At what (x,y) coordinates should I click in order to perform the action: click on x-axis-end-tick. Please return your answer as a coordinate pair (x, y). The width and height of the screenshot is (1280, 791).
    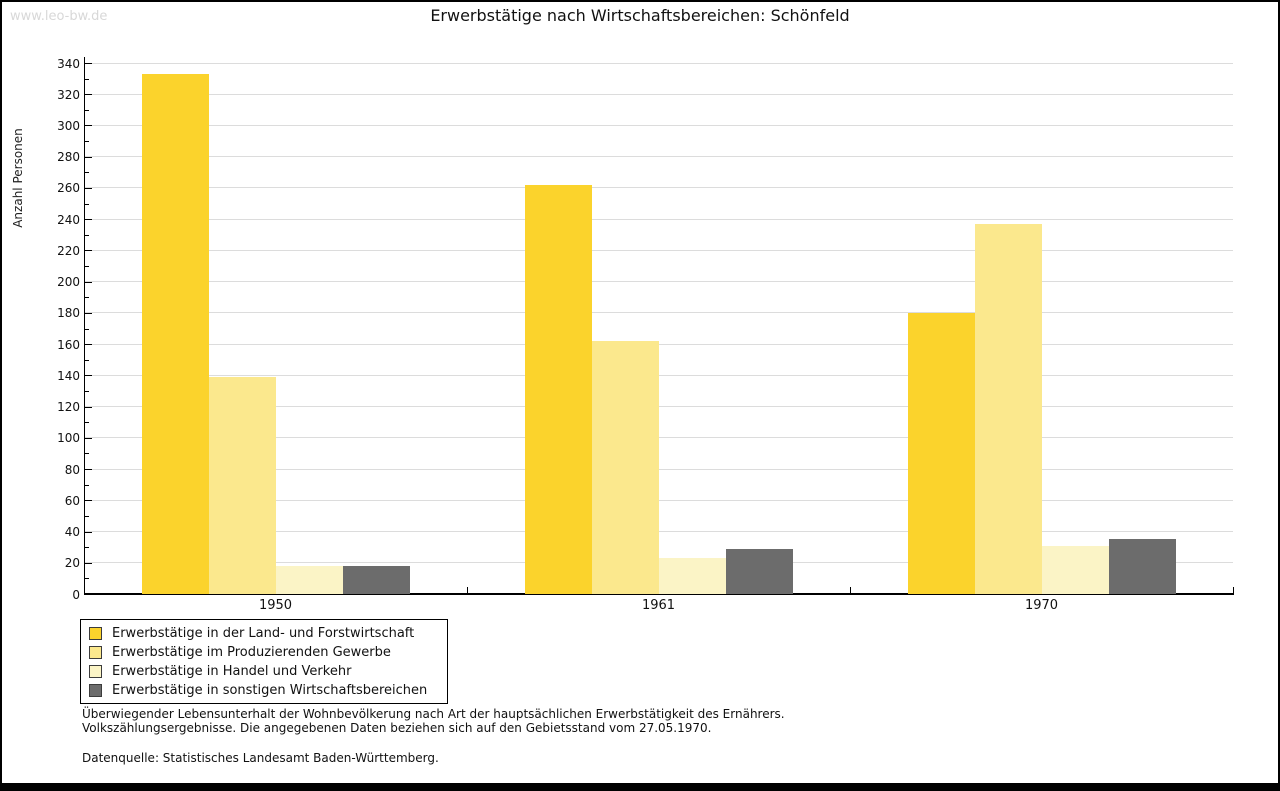
    Looking at the image, I should click on (1233, 590).